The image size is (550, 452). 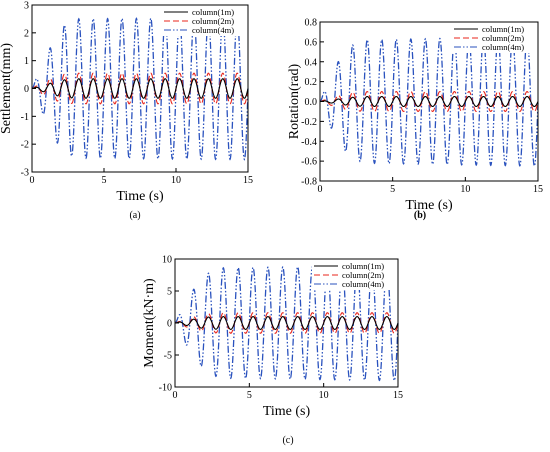 What do you see at coordinates (420, 215) in the screenshot?
I see `panel-label-b: (b)` at bounding box center [420, 215].